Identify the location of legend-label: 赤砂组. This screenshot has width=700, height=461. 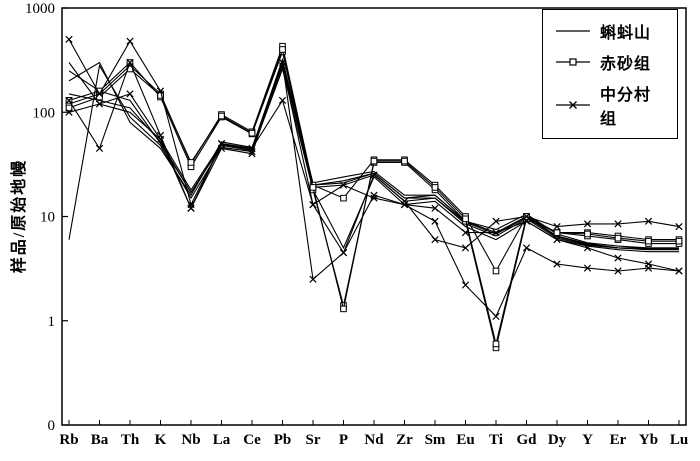
(626, 64).